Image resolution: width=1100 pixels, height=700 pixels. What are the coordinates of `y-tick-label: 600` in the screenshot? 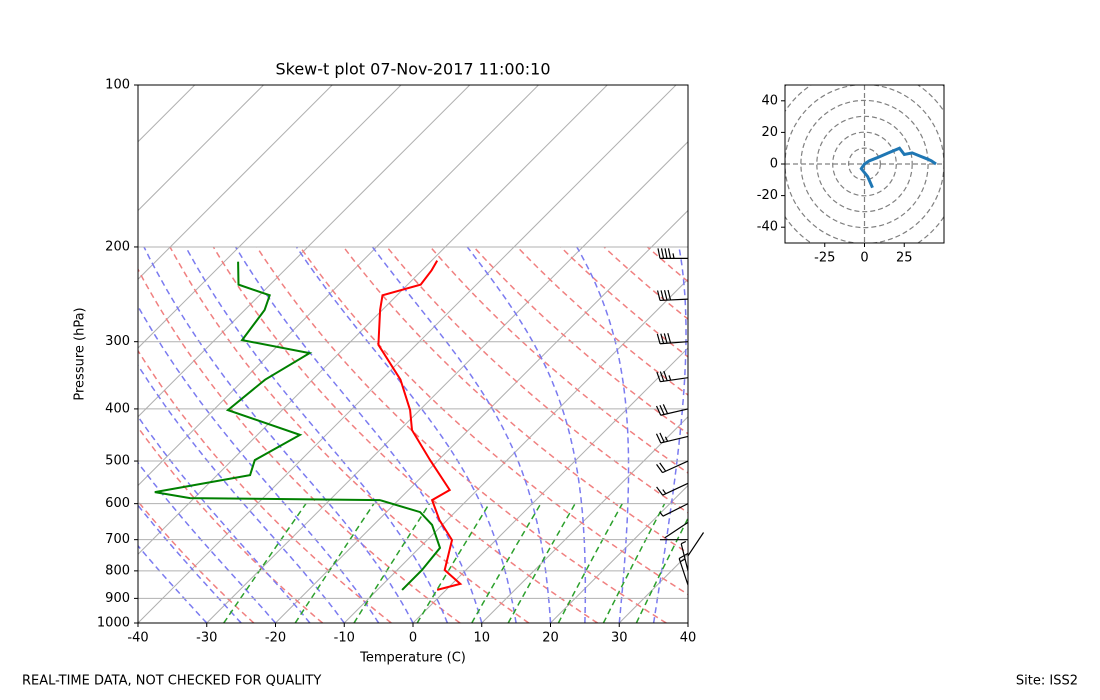 It's located at (117, 503).